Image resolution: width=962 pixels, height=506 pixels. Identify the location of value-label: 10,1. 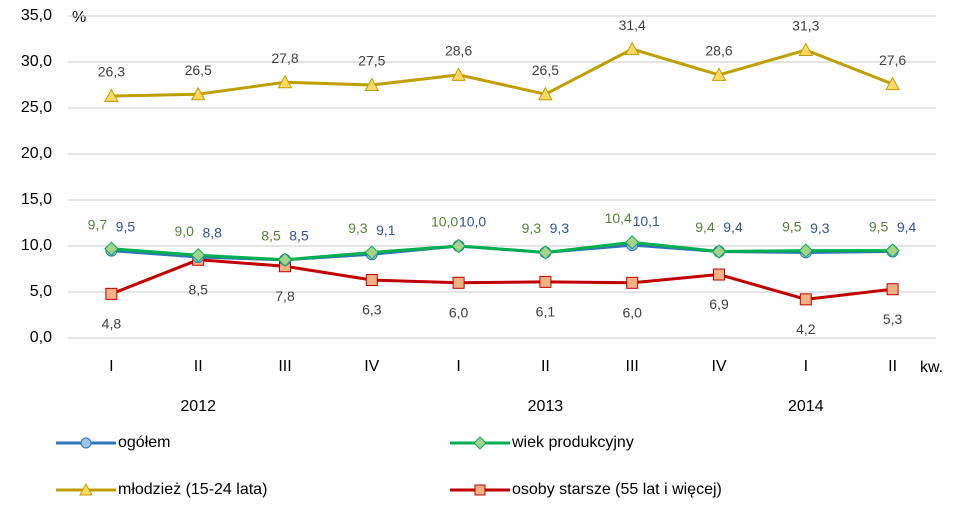
(646, 221).